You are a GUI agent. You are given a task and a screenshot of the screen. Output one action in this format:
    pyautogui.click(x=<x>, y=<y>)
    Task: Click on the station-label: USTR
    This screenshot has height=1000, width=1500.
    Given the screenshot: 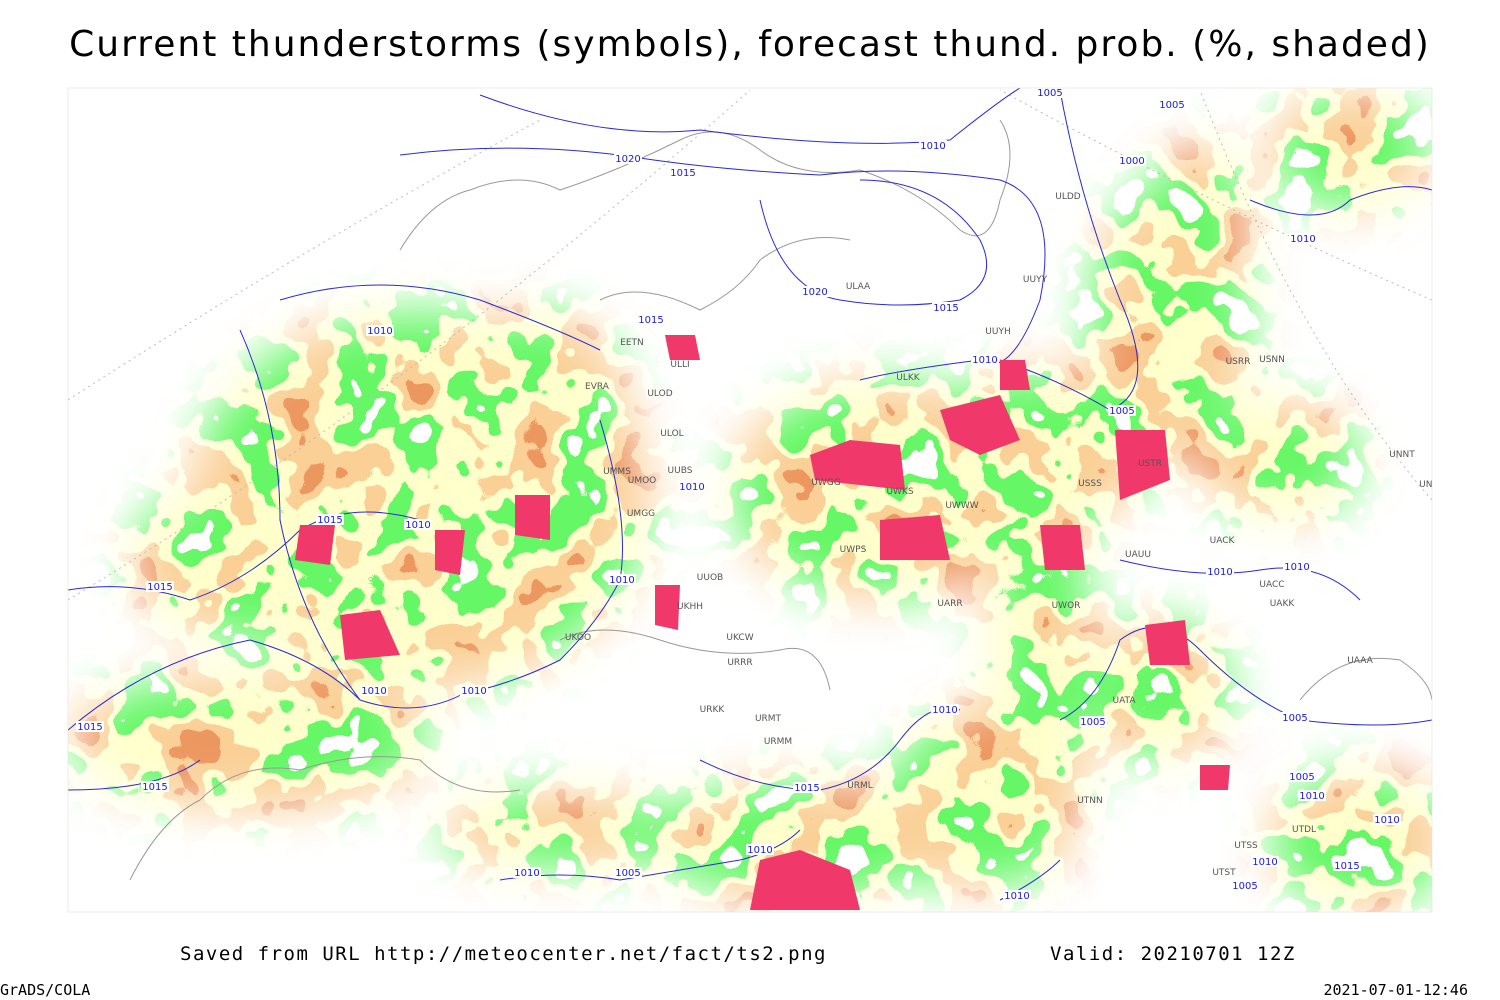 What is the action you would take?
    pyautogui.click(x=1150, y=464)
    